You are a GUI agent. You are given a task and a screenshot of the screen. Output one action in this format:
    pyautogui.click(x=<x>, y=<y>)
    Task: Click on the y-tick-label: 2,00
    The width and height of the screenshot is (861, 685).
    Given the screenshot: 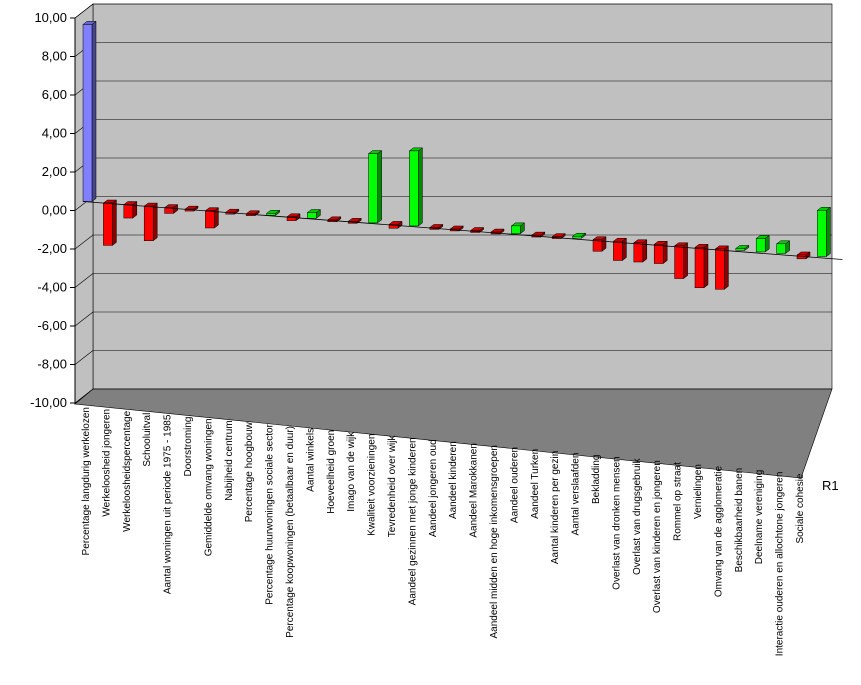 What is the action you would take?
    pyautogui.click(x=54, y=171)
    